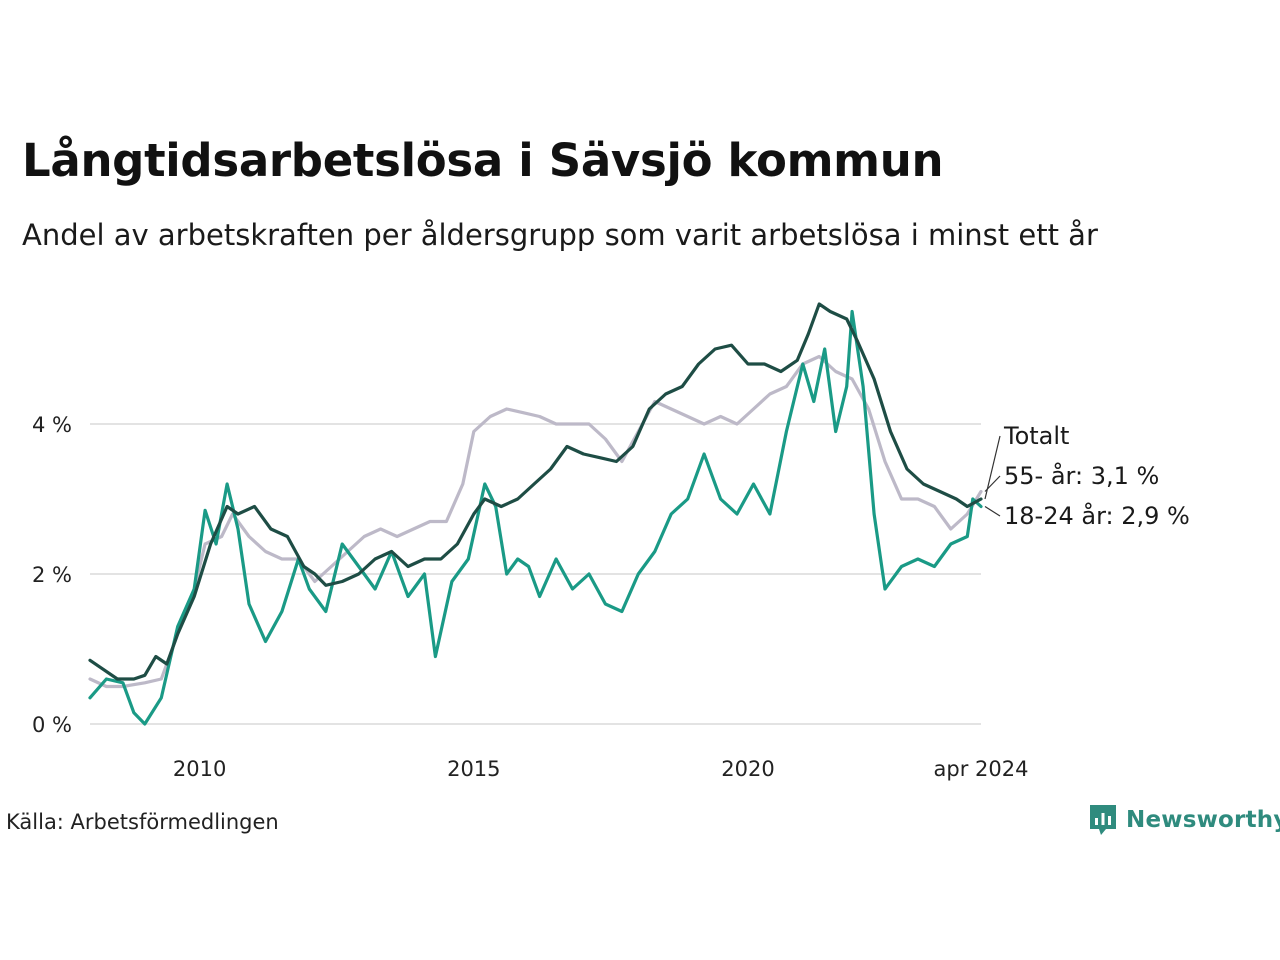 The height and width of the screenshot is (960, 1280). What do you see at coordinates (52, 725) in the screenshot?
I see `y-tick-label: 0 %` at bounding box center [52, 725].